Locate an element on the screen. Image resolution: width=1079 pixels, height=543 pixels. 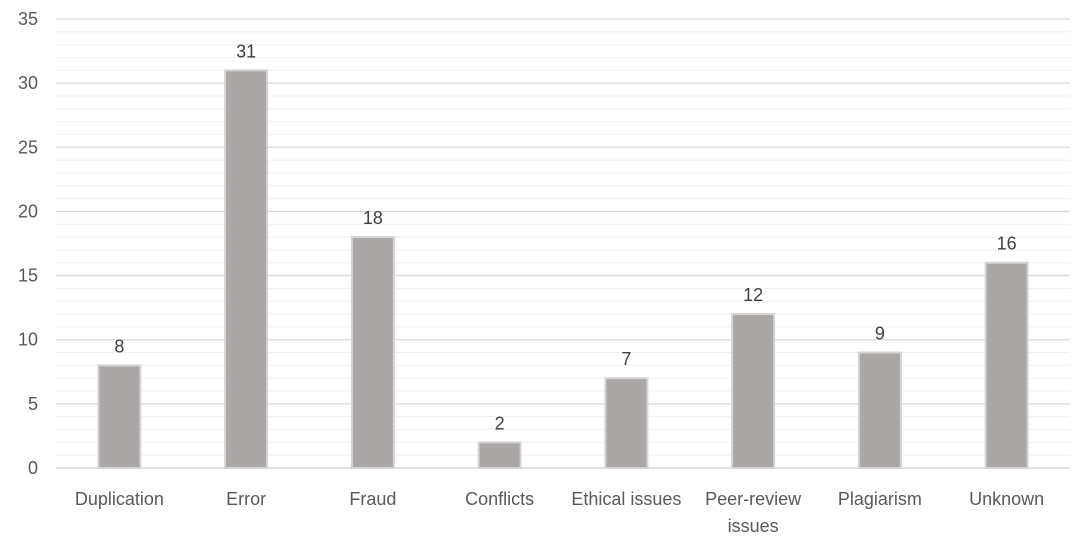
y-tick-label: 15 is located at coordinates (28, 276).